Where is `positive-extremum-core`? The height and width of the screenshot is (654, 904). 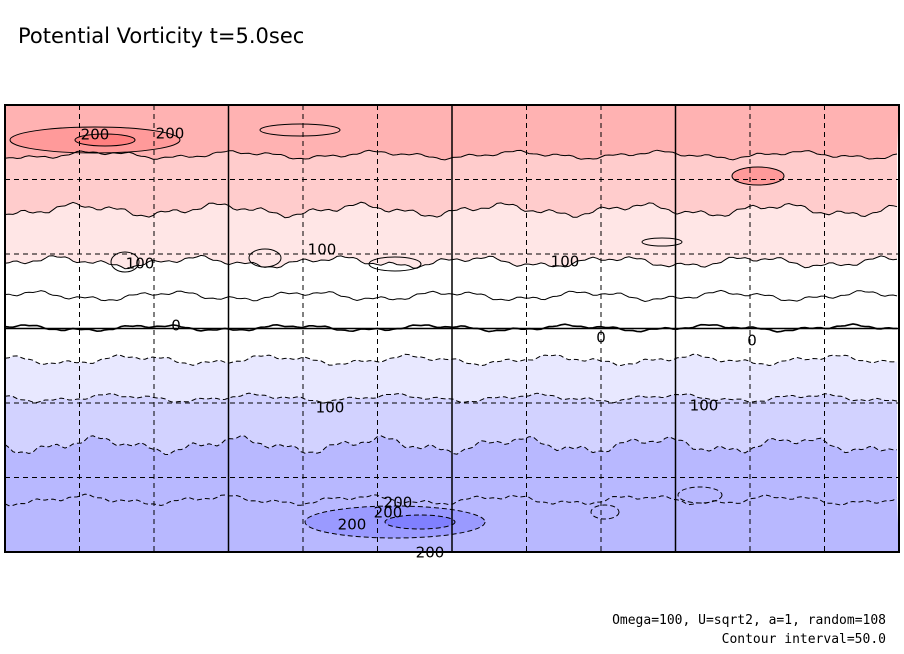 positive-extremum-core is located at coordinates (105, 140).